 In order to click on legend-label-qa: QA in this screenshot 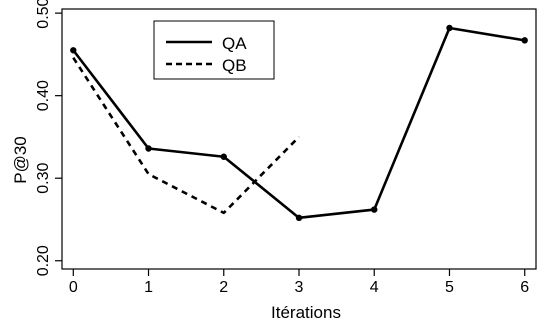, I will do `click(234, 43)`.